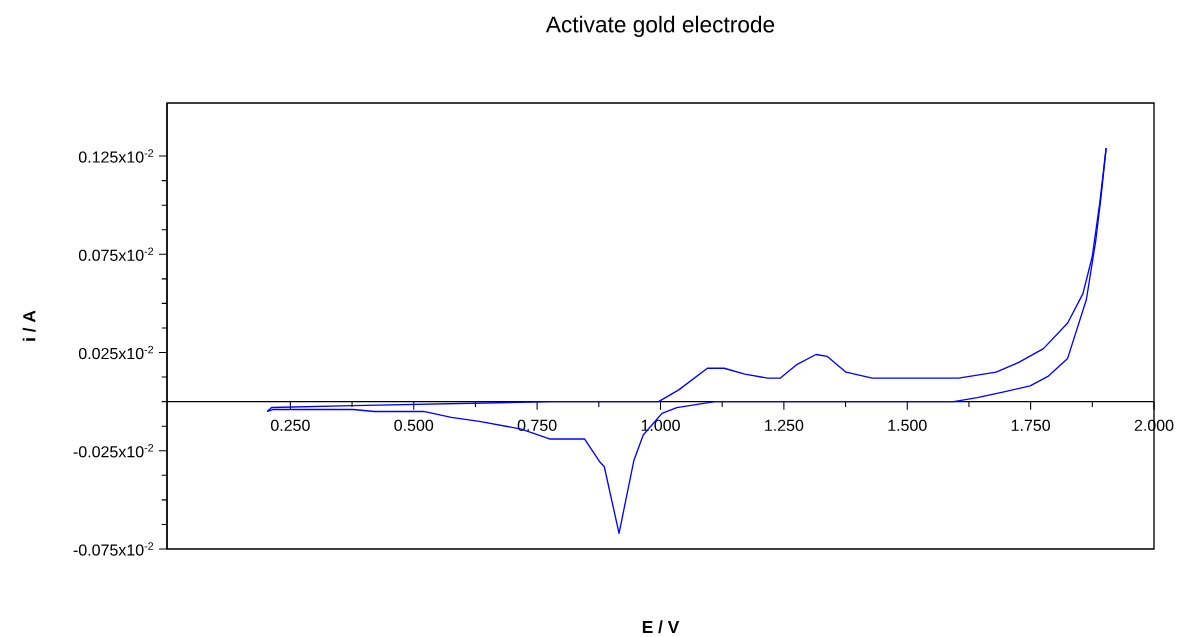 The width and height of the screenshot is (1179, 637). What do you see at coordinates (907, 425) in the screenshot?
I see `x-tick-label: 1.500` at bounding box center [907, 425].